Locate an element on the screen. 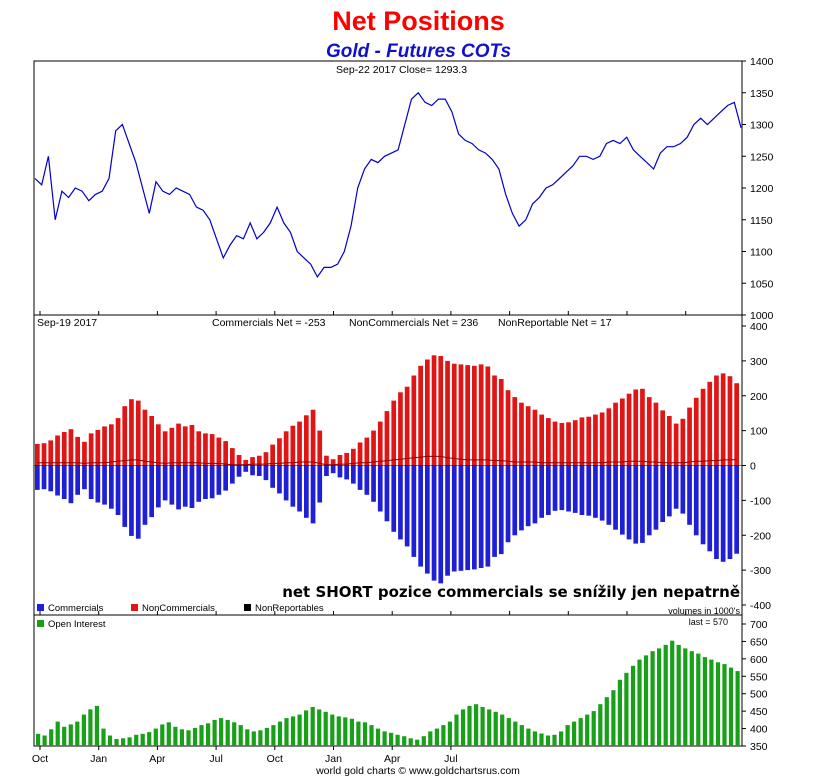  volume-note: volumes in 1000's is located at coordinates (704, 611).